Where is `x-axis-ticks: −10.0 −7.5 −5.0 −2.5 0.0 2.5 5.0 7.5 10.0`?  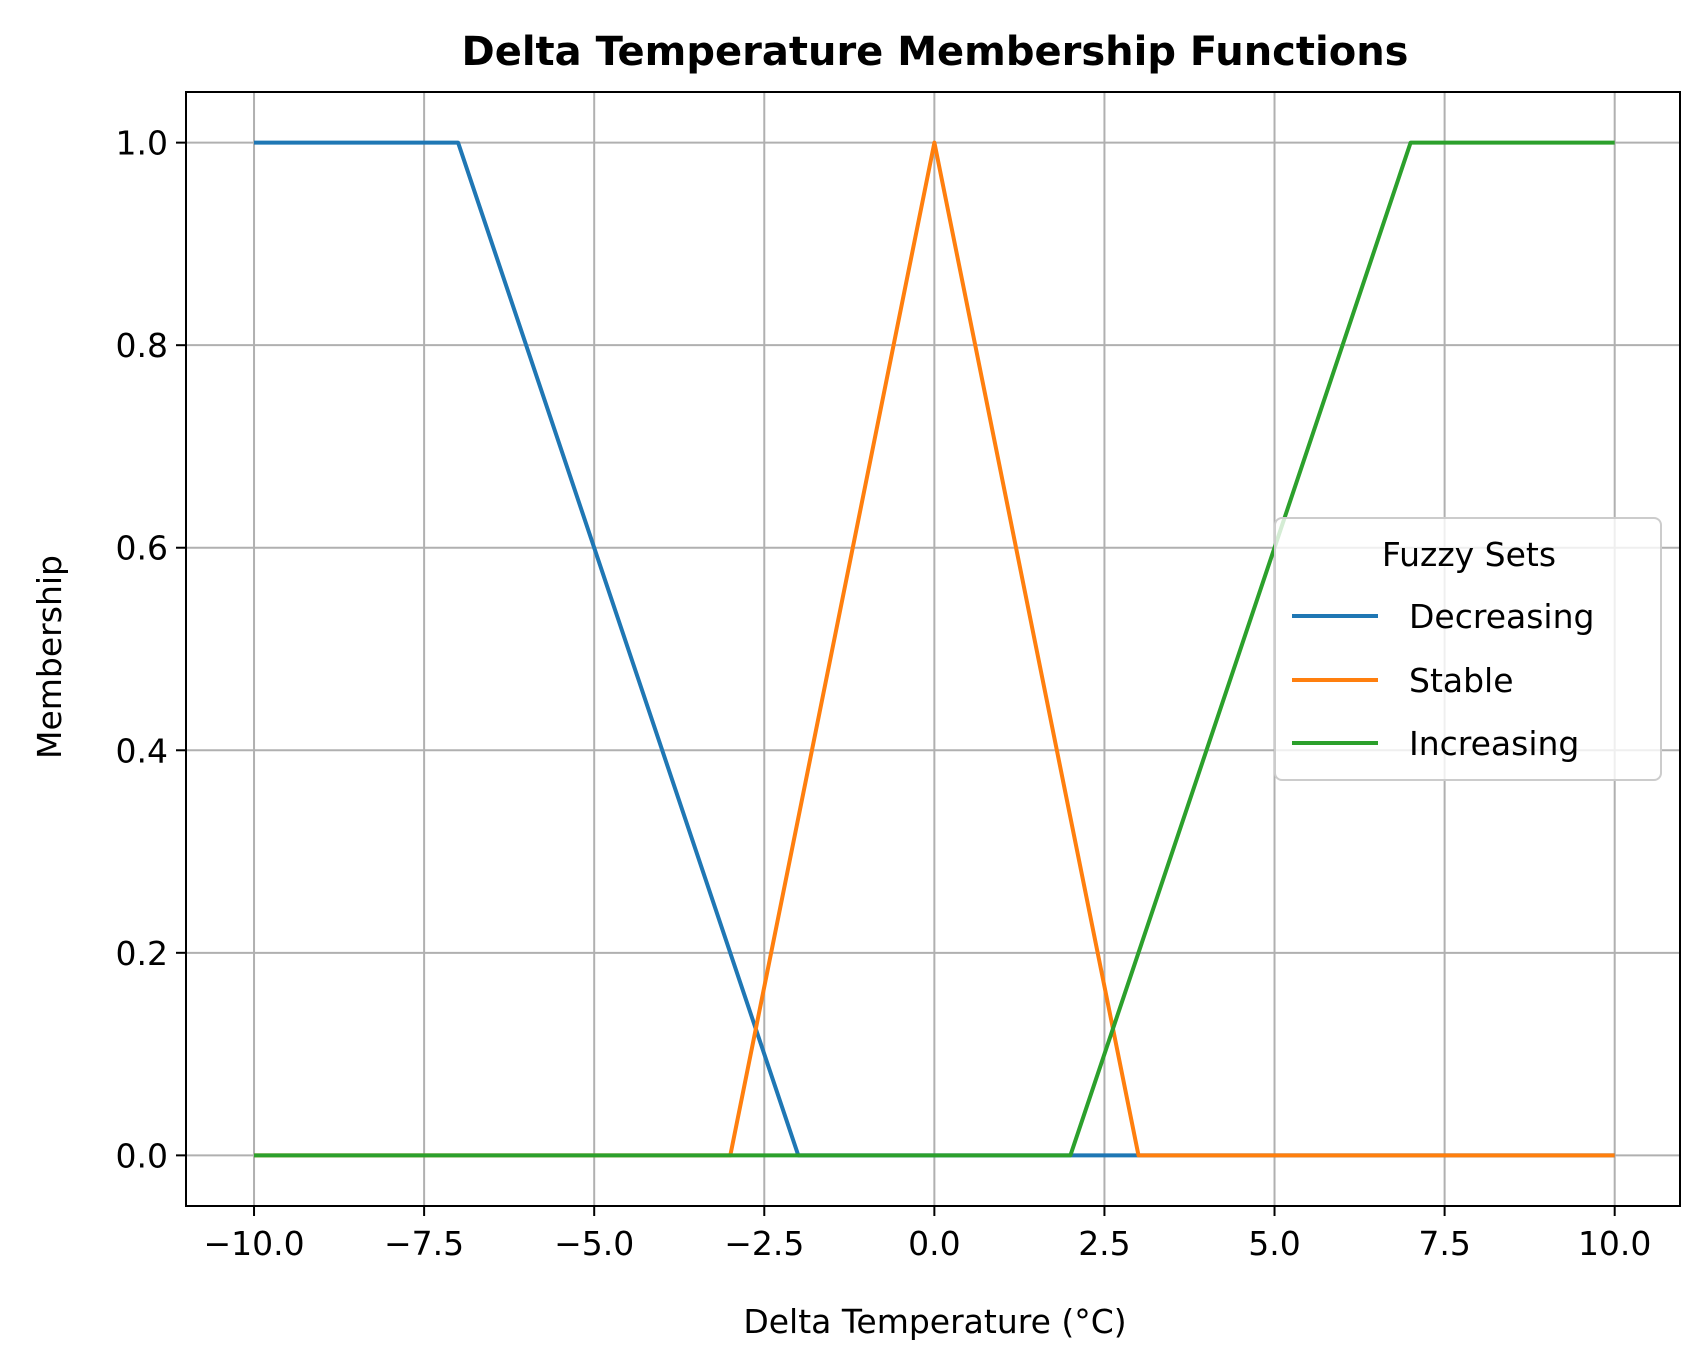 x-axis-ticks: −10.0 −7.5 −5.0 −2.5 0.0 2.5 5.0 7.5 10.0 is located at coordinates (927, 1234).